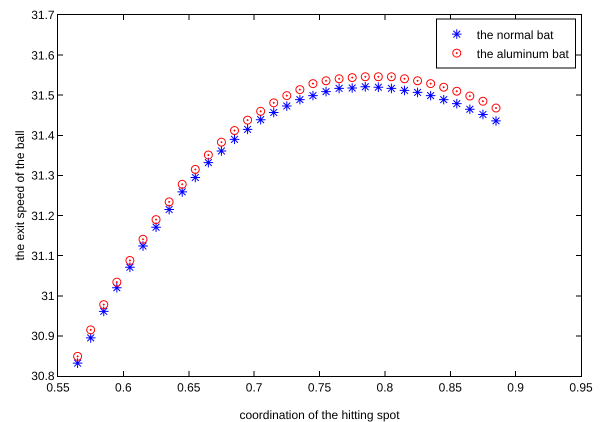  I want to click on x-axis-title: coordination of the hitting spot, so click(319, 415).